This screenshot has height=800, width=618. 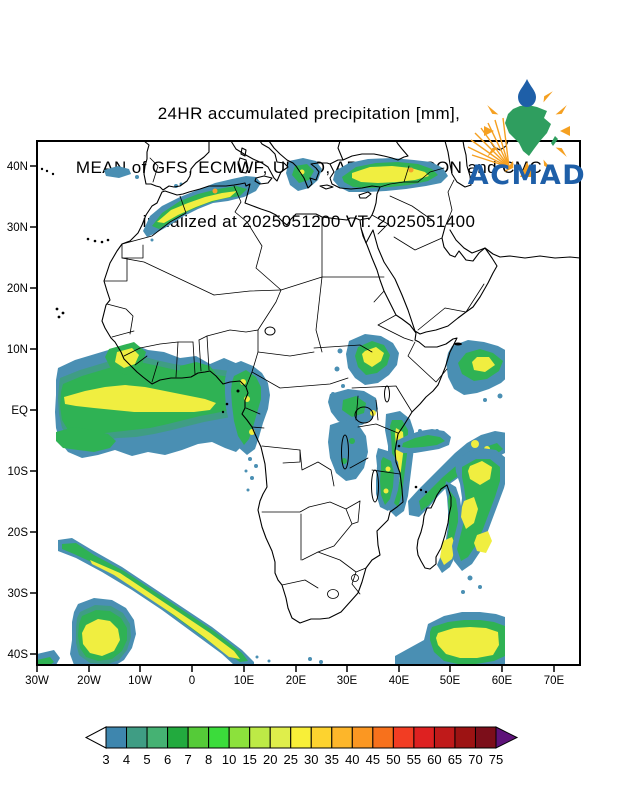 I want to click on colorbar-value: 3, so click(x=105, y=759).